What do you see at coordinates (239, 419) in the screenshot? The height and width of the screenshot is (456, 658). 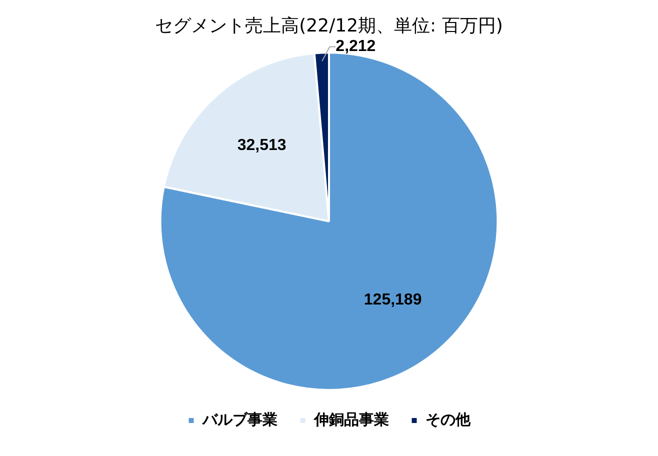 I see `legend-label: バルブ事業` at bounding box center [239, 419].